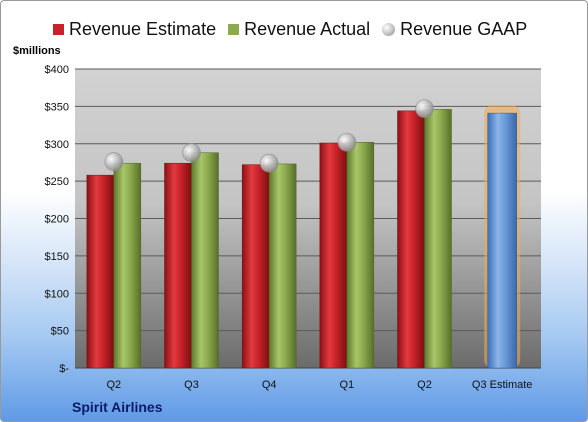  What do you see at coordinates (464, 28) in the screenshot?
I see `legend-label-gaap: Revenue GAAP` at bounding box center [464, 28].